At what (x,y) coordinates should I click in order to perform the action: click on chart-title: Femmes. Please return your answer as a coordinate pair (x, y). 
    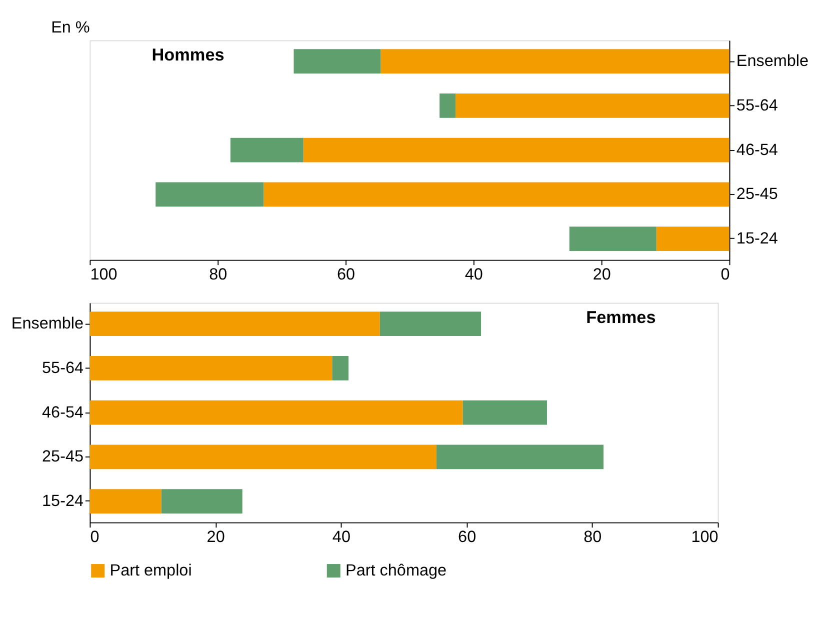
    Looking at the image, I should click on (621, 316).